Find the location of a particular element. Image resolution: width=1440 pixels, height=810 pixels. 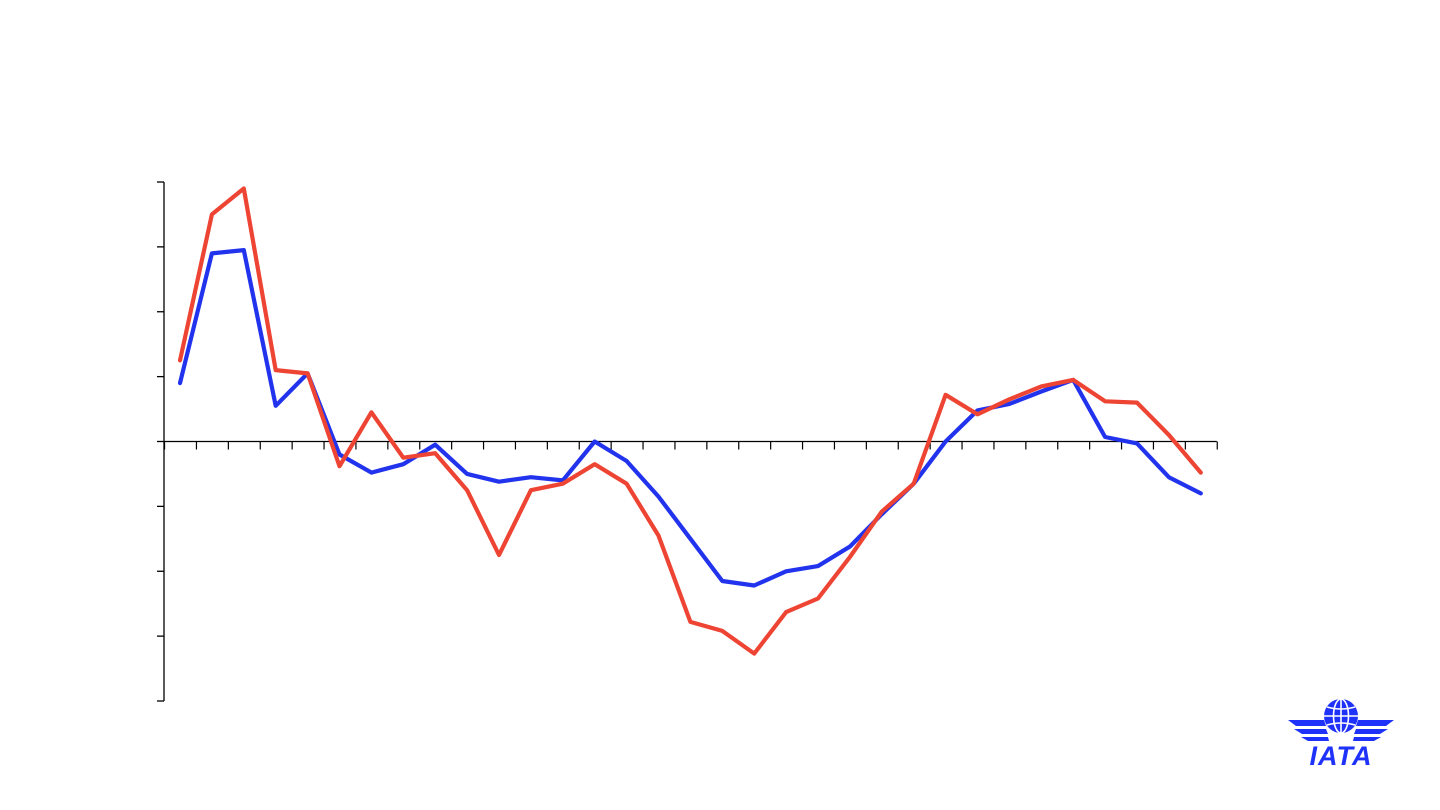

iata-logo: IATA is located at coordinates (1341, 734).